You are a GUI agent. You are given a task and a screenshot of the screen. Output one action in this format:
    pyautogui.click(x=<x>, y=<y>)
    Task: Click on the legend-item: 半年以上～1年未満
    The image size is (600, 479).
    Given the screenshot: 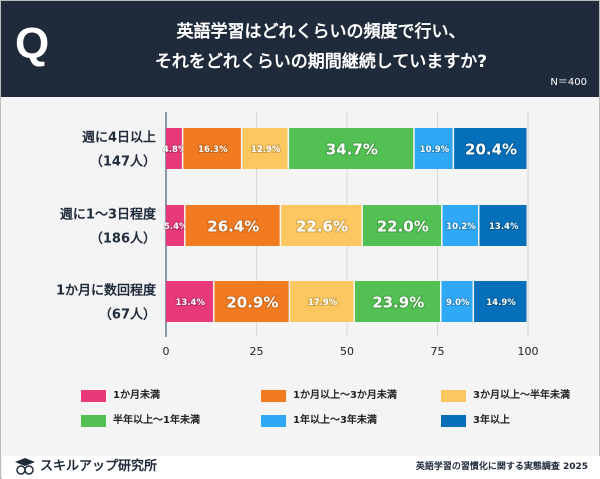 What is the action you would take?
    pyautogui.click(x=140, y=421)
    